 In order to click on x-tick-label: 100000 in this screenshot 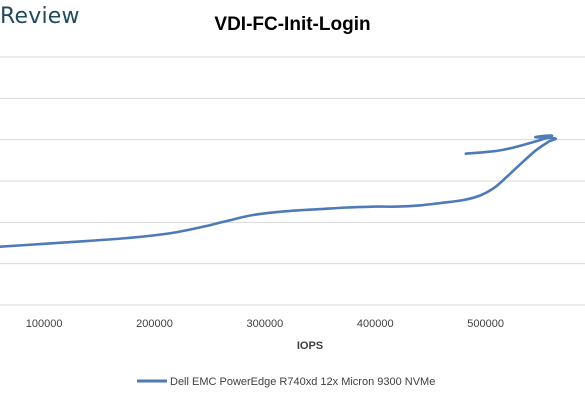, I will do `click(44, 324)`.